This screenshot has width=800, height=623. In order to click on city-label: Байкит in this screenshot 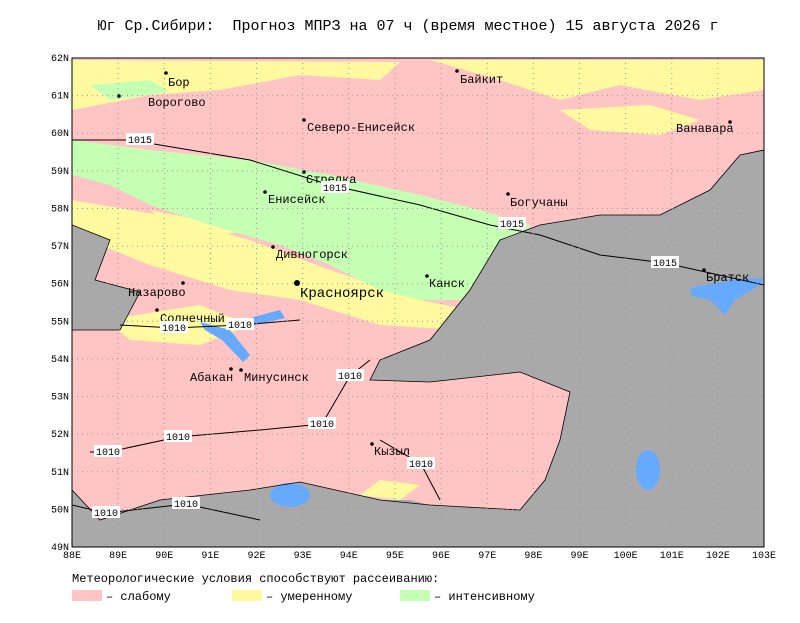, I will do `click(481, 80)`.